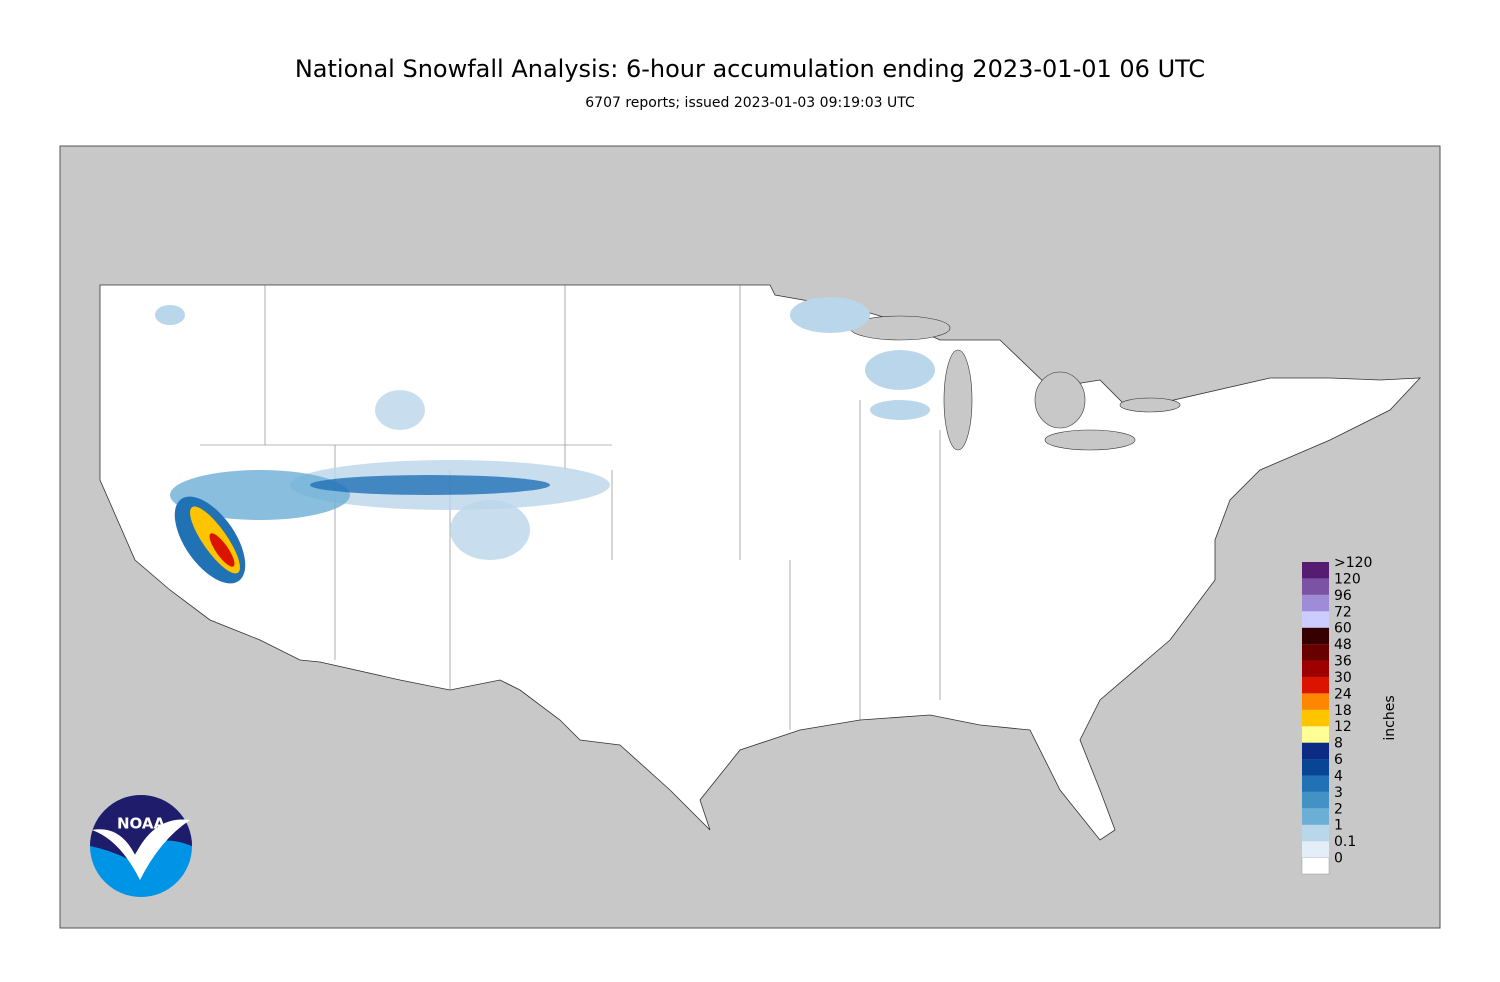  Describe the element at coordinates (1343, 694) in the screenshot. I see `legend-label: 24` at that location.